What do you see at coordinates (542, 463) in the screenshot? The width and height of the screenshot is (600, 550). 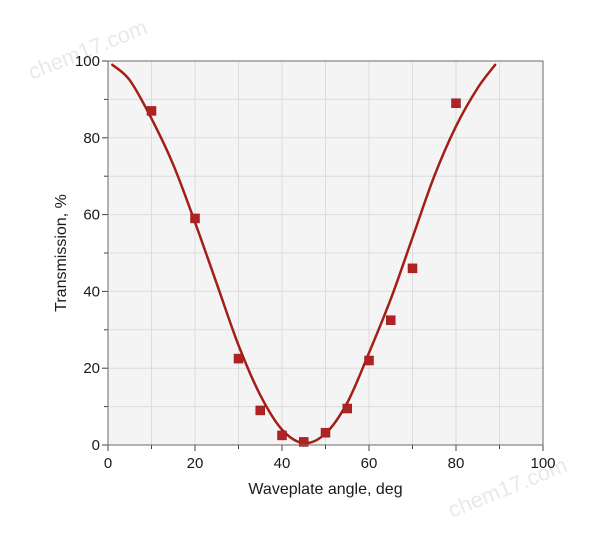 I see `x-tick-label: 100` at bounding box center [542, 463].